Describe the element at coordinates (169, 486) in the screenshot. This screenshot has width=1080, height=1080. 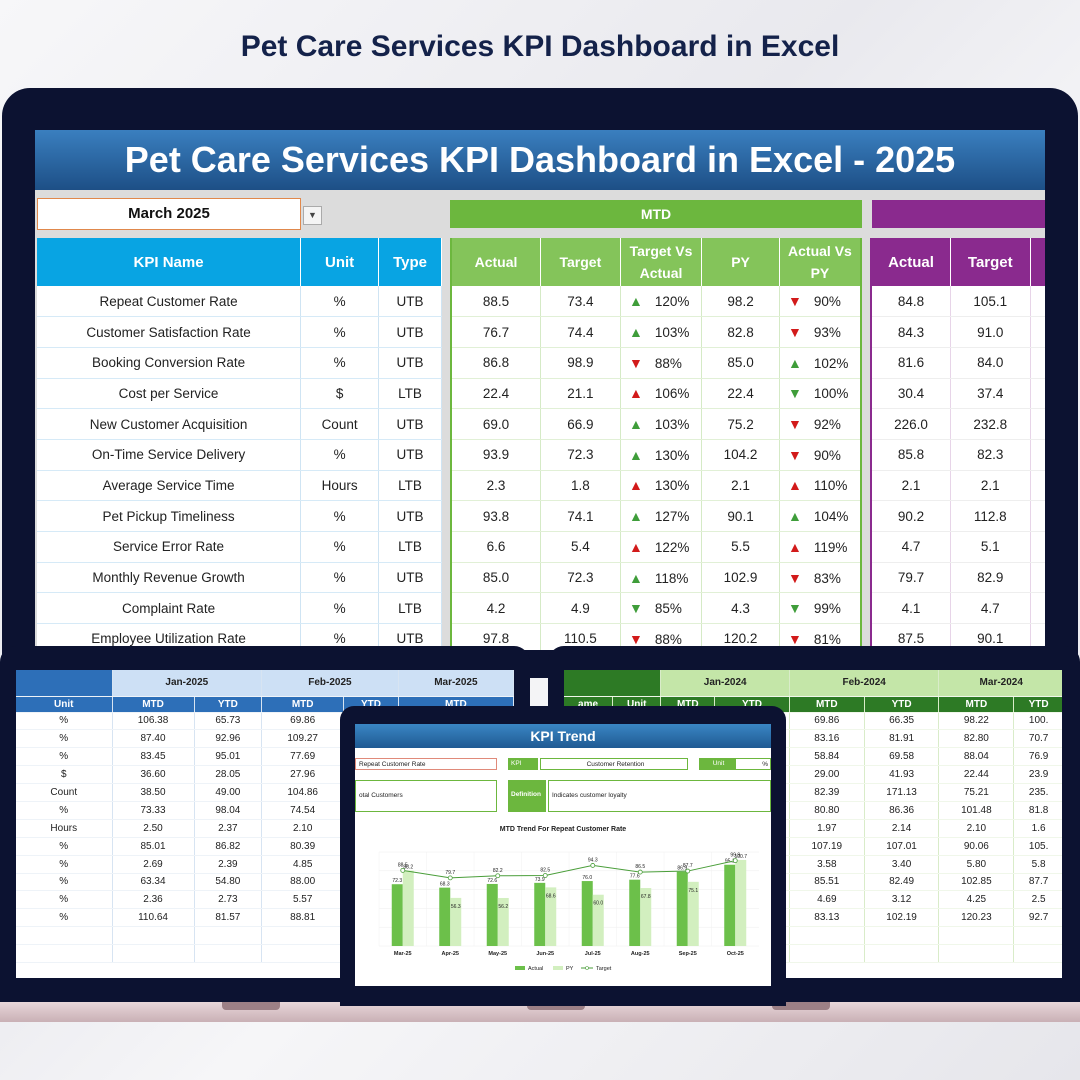
I see `kpi-name-cell: Average Service Time` at that location.